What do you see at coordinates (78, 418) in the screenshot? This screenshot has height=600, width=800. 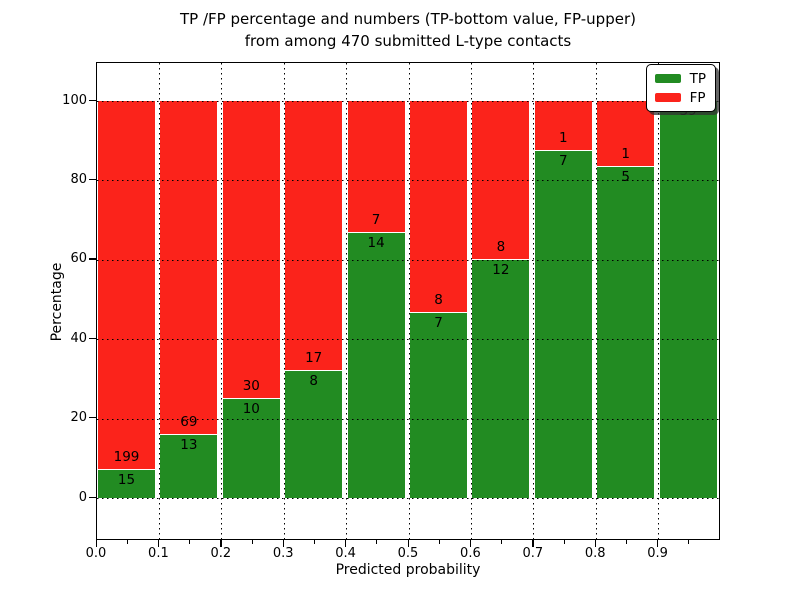 I see `y-tick-label: 20` at bounding box center [78, 418].